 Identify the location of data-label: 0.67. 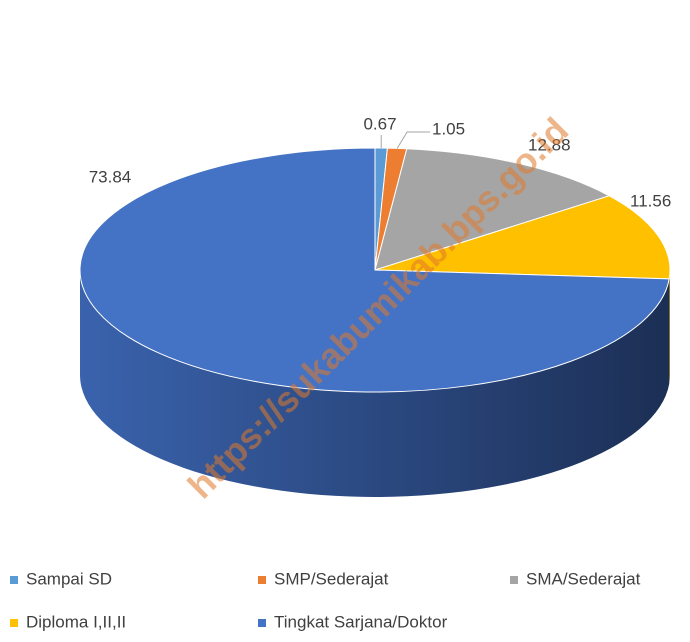
(379, 123).